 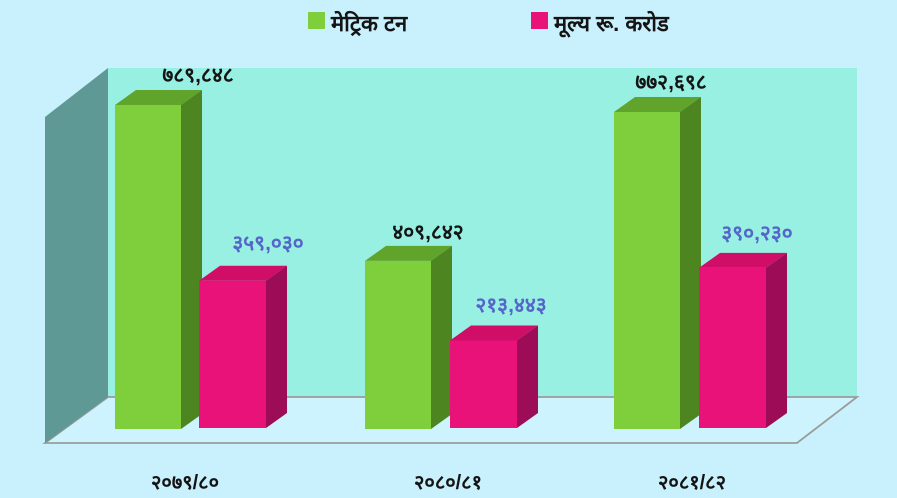 I want to click on data-label-green-2079-80: ७८९,८४८, so click(x=198, y=75).